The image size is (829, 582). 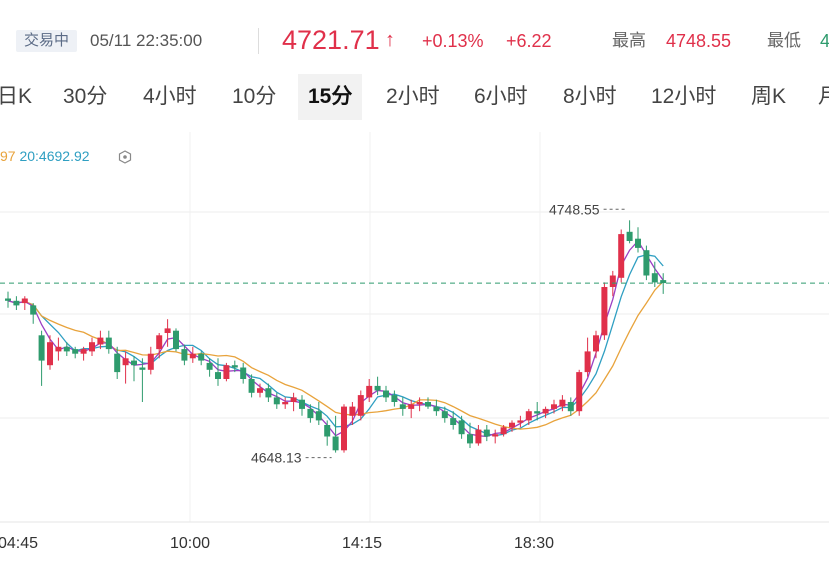 What do you see at coordinates (501, 96) in the screenshot?
I see `tab-6hour: 6小时` at bounding box center [501, 96].